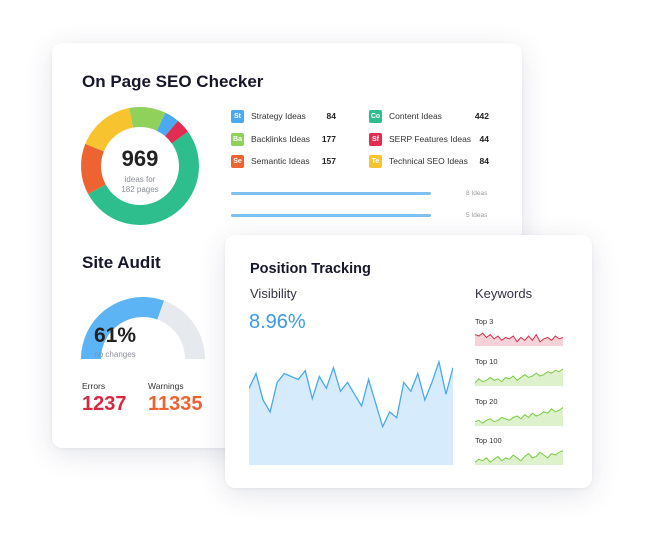 This screenshot has width=650, height=535. I want to click on site-health-sub: no changes, so click(115, 354).